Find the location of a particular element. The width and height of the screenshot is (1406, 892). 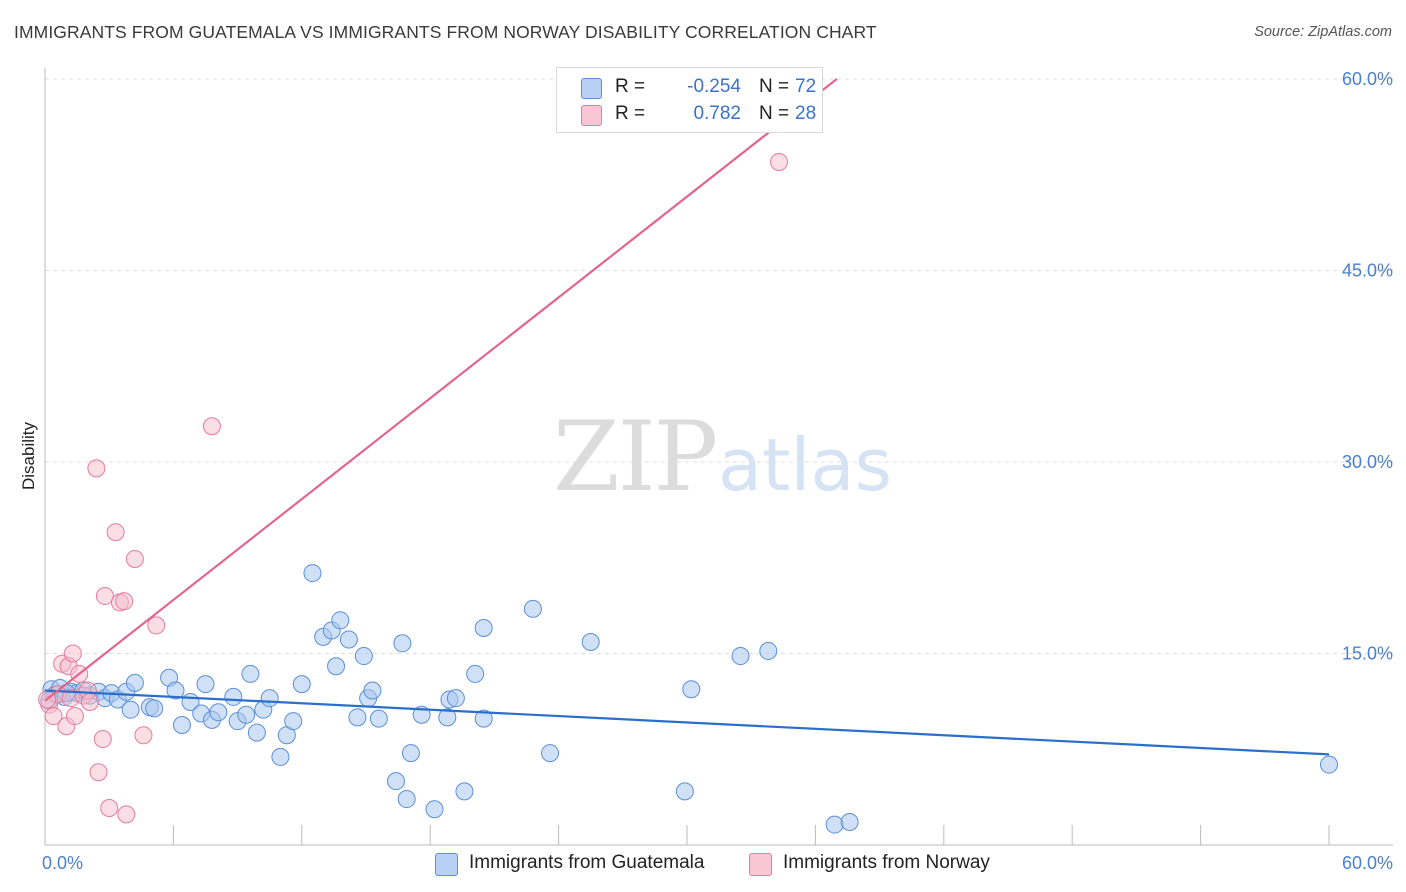

watermark-atlas: atlas is located at coordinates (805, 465).